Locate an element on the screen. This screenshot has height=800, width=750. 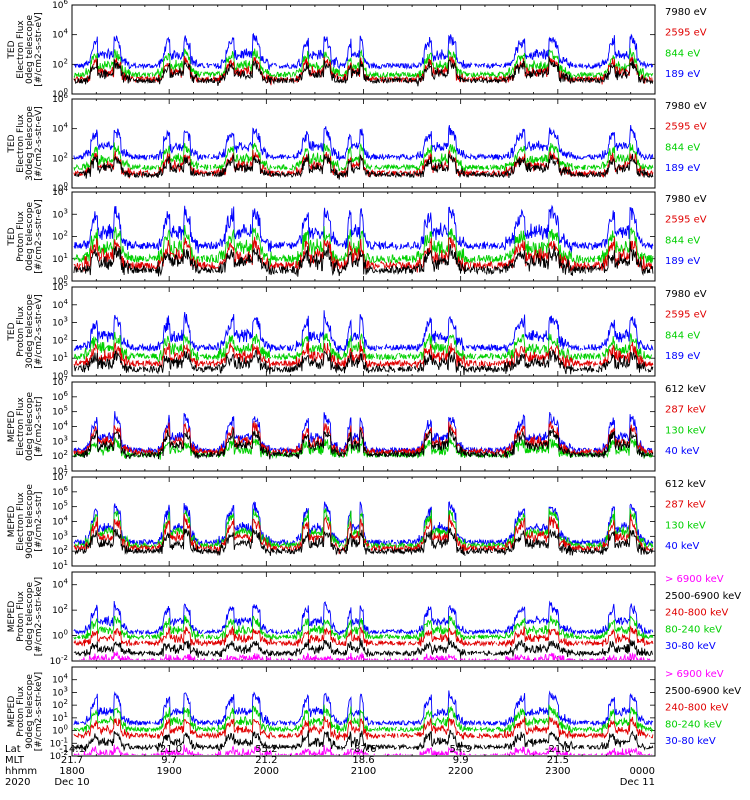
series-line-2595-ev is located at coordinates (363, 355).